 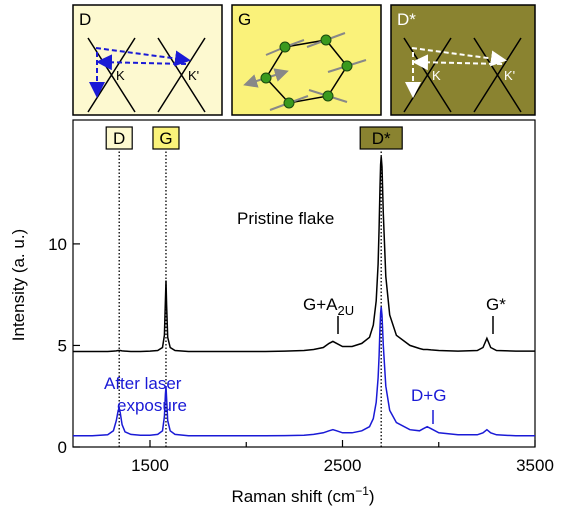 I want to click on x-tick-label: 1500, so click(x=150, y=465).